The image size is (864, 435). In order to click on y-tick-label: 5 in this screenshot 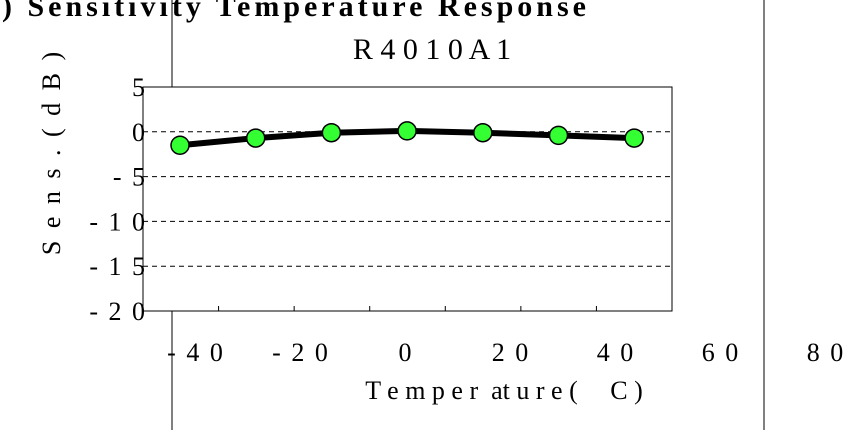, I will do `click(139, 87)`.